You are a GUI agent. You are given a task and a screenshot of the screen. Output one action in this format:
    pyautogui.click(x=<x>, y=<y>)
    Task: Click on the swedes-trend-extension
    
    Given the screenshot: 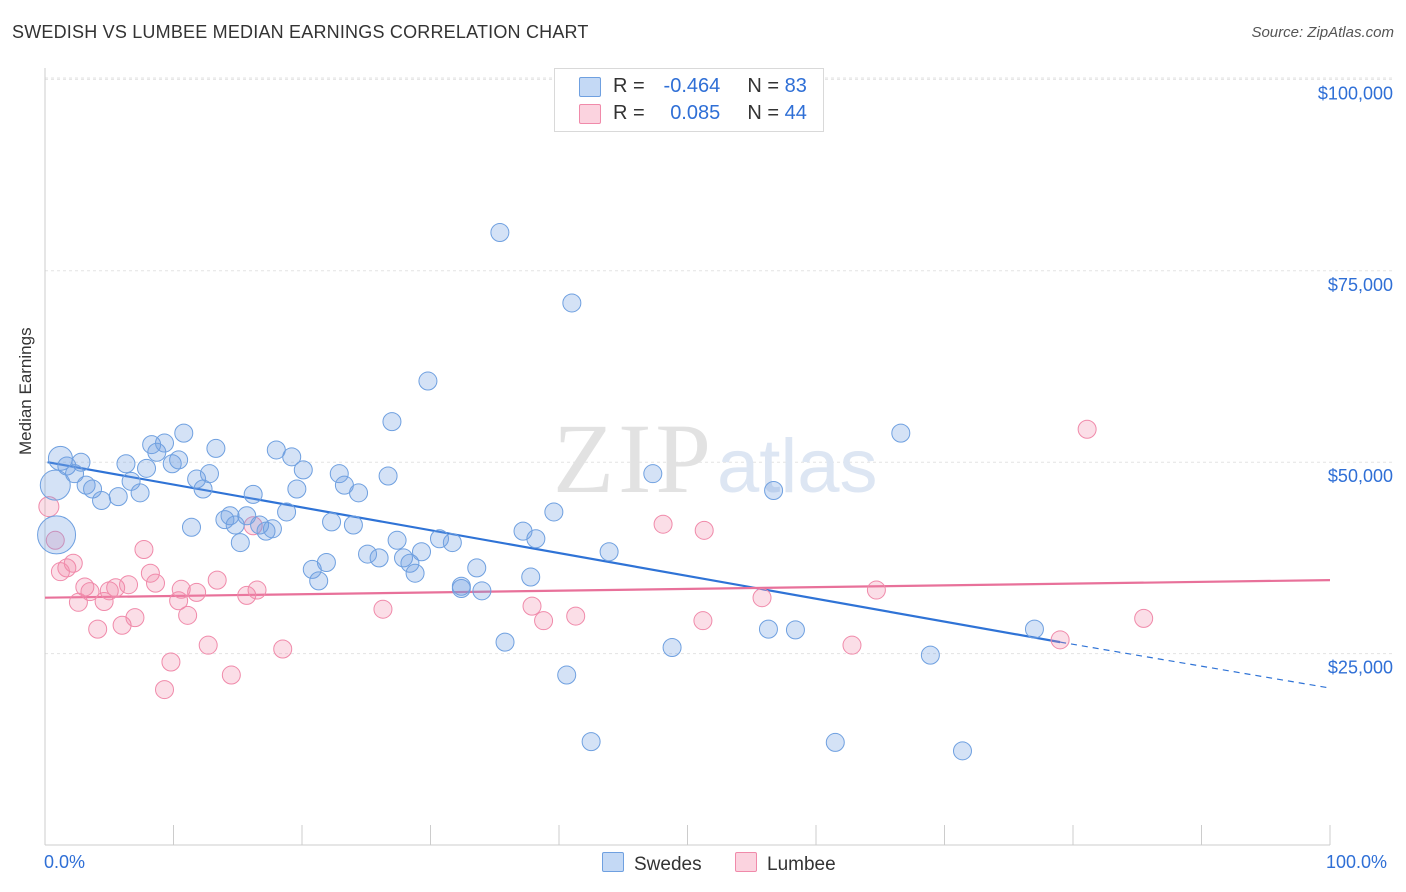 What is the action you would take?
    pyautogui.click(x=1195, y=665)
    